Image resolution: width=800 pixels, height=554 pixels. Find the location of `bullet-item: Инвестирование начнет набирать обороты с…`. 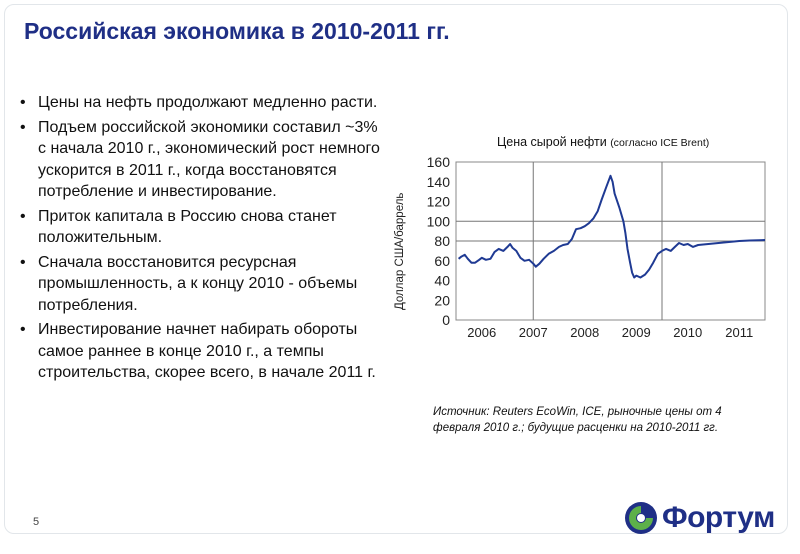

bullet-item: Инвестирование начнет набирать обороты с… is located at coordinates (204, 351).